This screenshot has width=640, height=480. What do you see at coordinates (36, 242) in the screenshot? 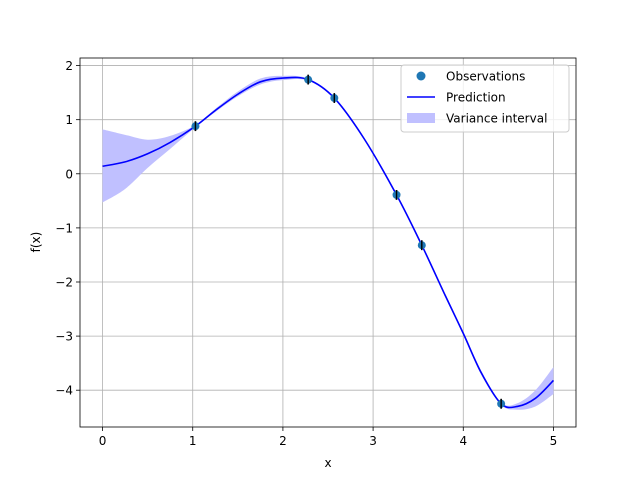
I see `y-axis-title: f(x)` at bounding box center [36, 242].